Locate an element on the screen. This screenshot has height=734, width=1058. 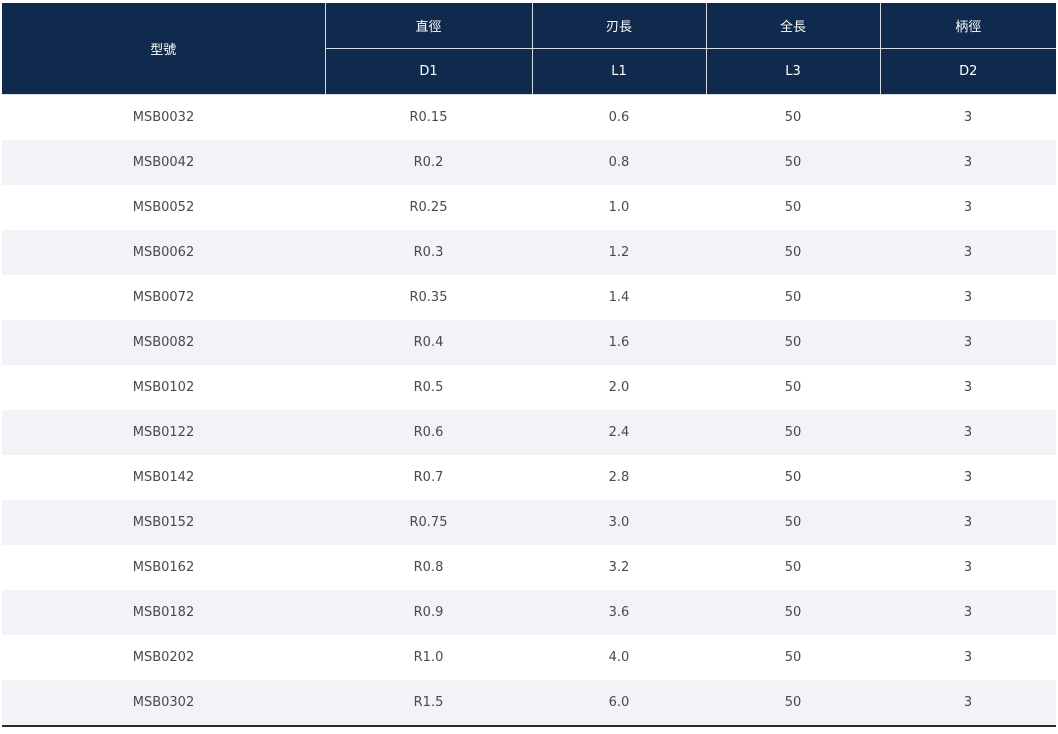
cell-model: MSB0182 is located at coordinates (163, 612).